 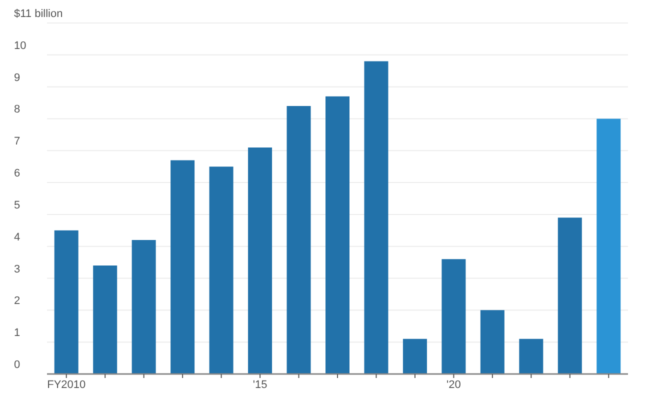 I want to click on y-tick-label: 7, so click(x=17, y=142).